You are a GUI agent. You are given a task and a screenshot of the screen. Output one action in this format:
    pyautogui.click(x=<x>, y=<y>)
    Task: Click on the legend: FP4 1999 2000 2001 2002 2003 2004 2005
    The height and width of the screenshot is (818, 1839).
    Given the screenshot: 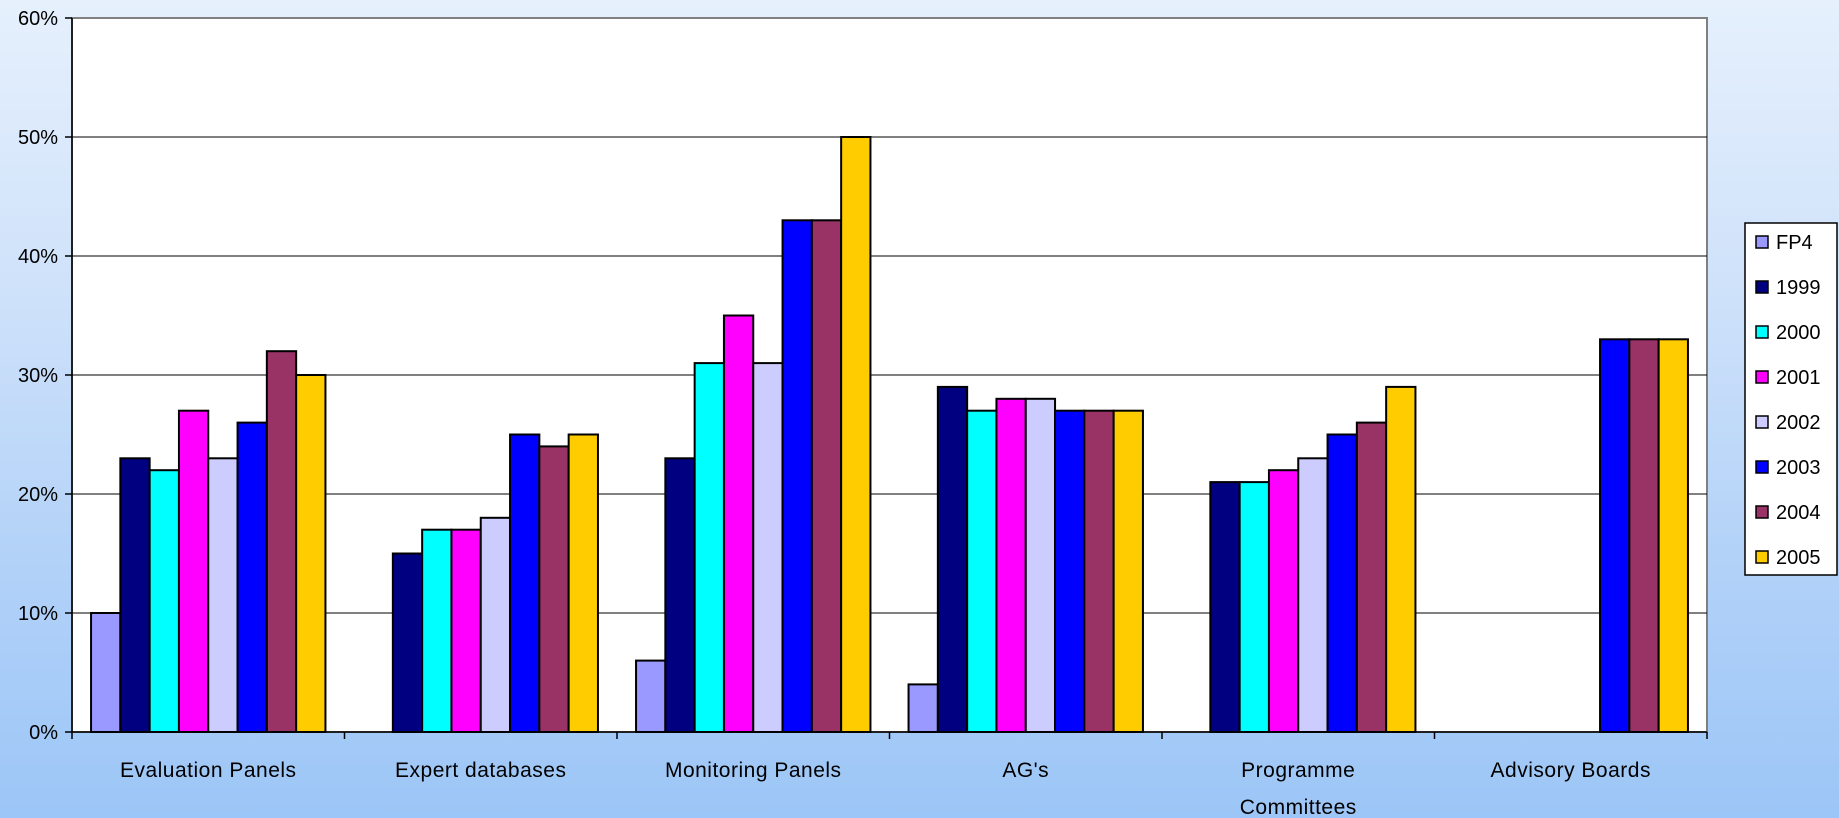 What is the action you would take?
    pyautogui.click(x=1791, y=399)
    